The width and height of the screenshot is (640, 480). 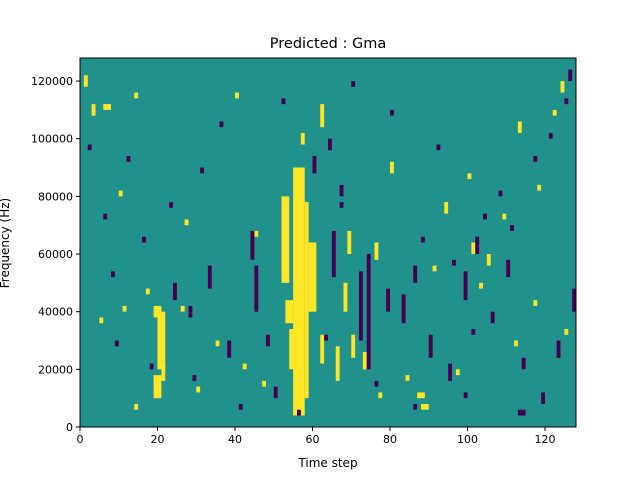 I want to click on y-tick-label: 20000, so click(x=55, y=369).